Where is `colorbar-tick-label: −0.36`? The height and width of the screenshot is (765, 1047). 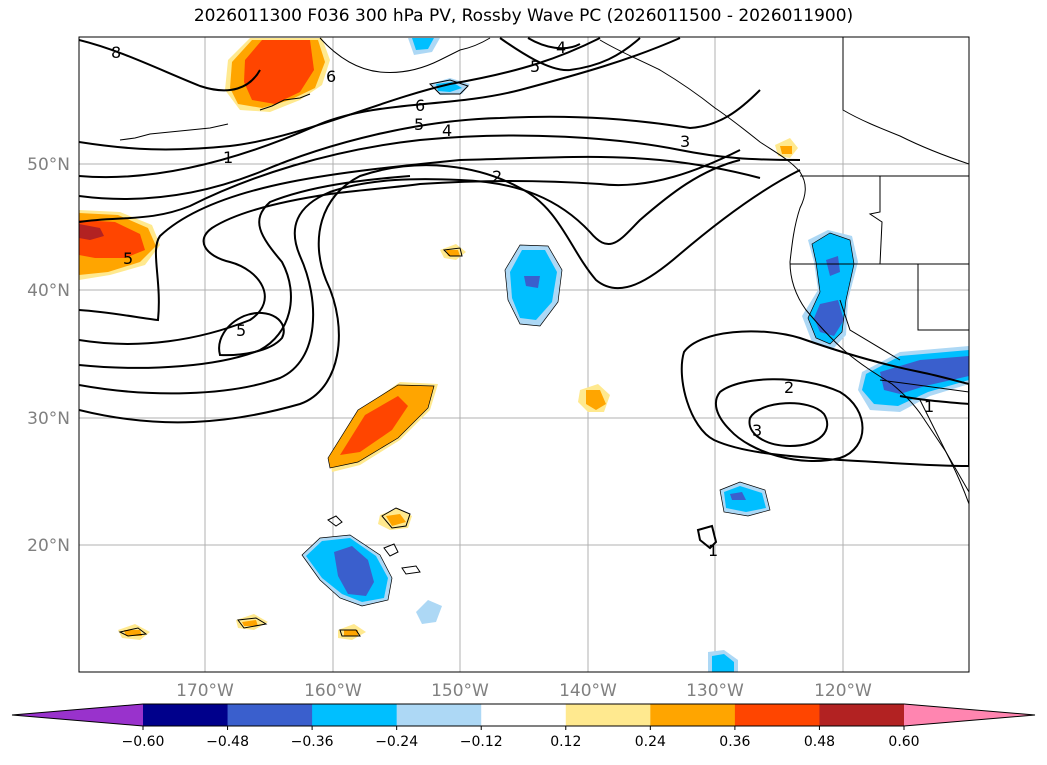 colorbar-tick-label: −0.36 is located at coordinates (312, 742).